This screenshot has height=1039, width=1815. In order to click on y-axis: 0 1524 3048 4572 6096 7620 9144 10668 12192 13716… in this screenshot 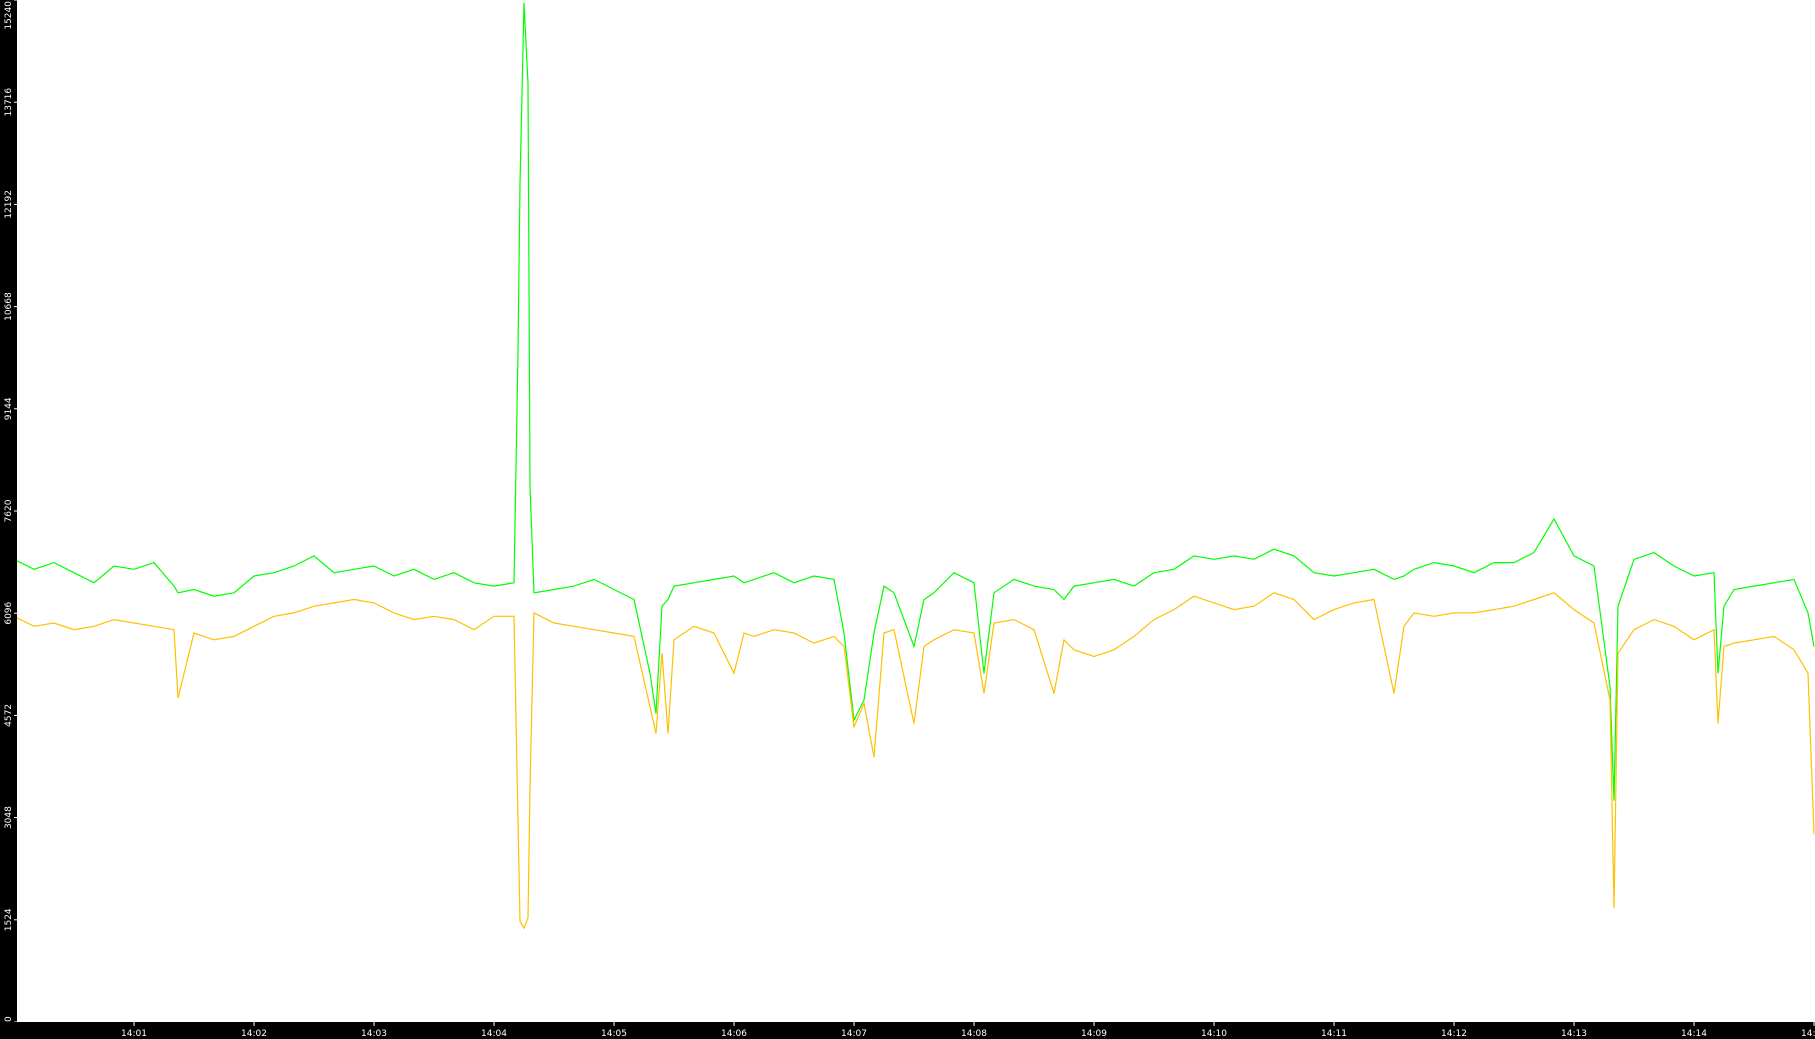, I will do `click(8, 511)`.